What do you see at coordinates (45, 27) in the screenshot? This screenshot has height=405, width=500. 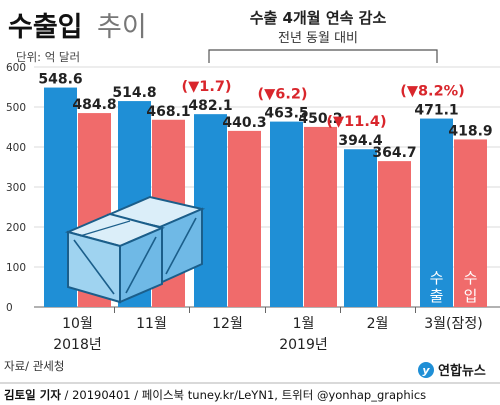 I see `page-title: 수출입` at bounding box center [45, 27].